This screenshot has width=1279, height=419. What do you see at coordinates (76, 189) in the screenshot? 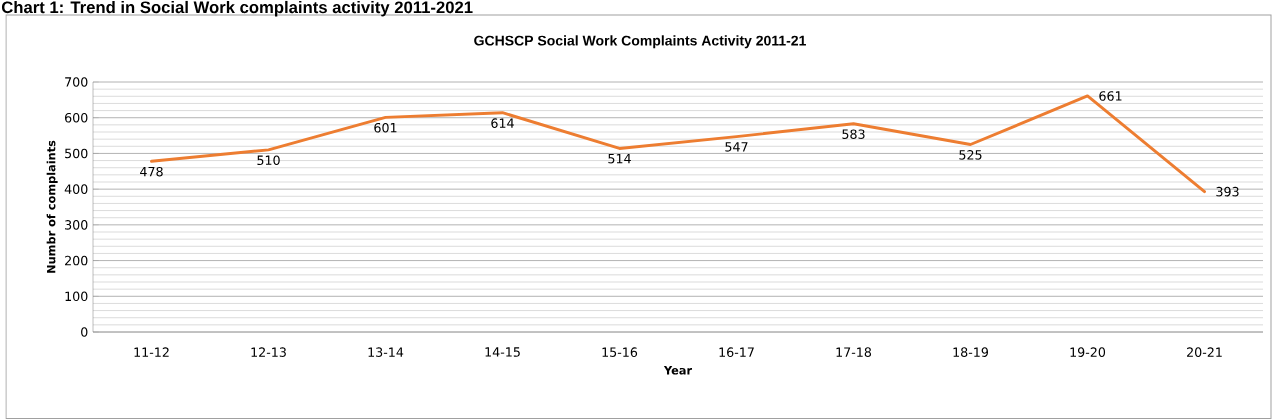
I see `y-tick-label: 400` at bounding box center [76, 189].